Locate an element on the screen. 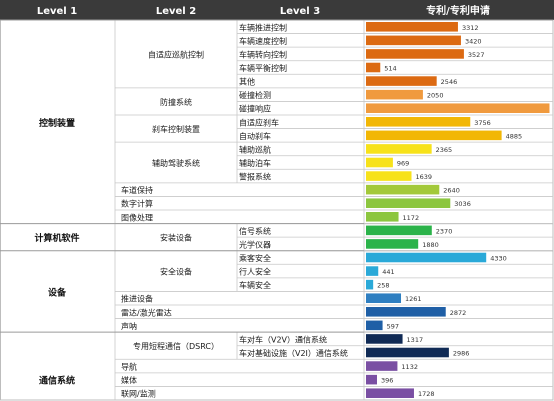 This screenshot has height=401, width=554. bar-value-label: 1261 is located at coordinates (413, 299).